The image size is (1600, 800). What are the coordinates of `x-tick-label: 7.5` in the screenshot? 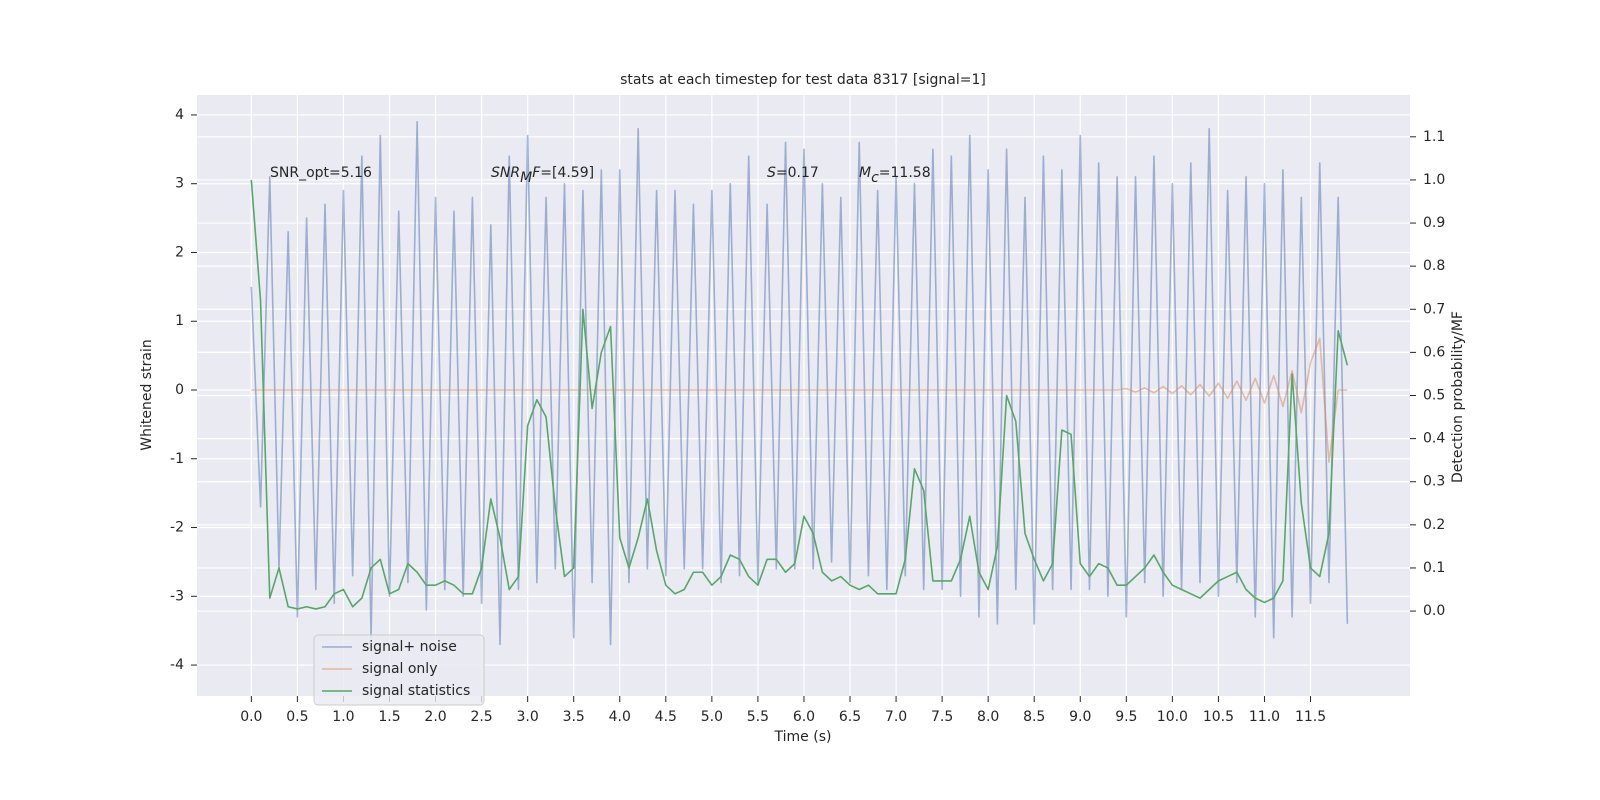 It's located at (942, 717).